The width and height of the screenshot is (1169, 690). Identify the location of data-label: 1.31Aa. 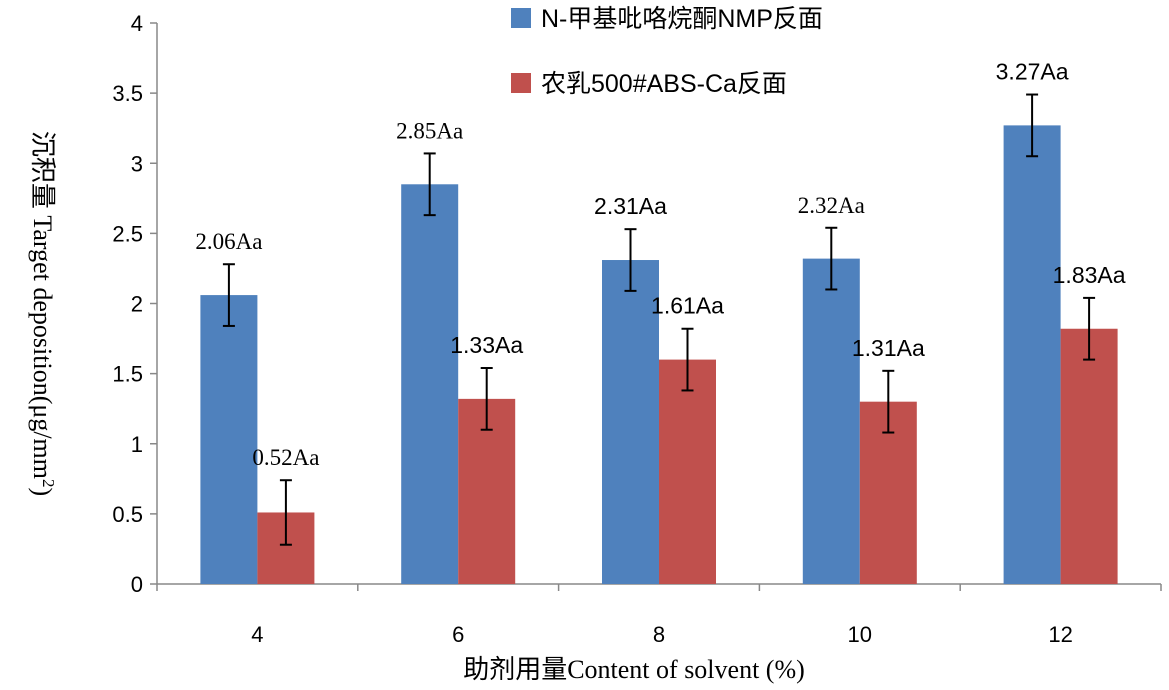
(888, 348).